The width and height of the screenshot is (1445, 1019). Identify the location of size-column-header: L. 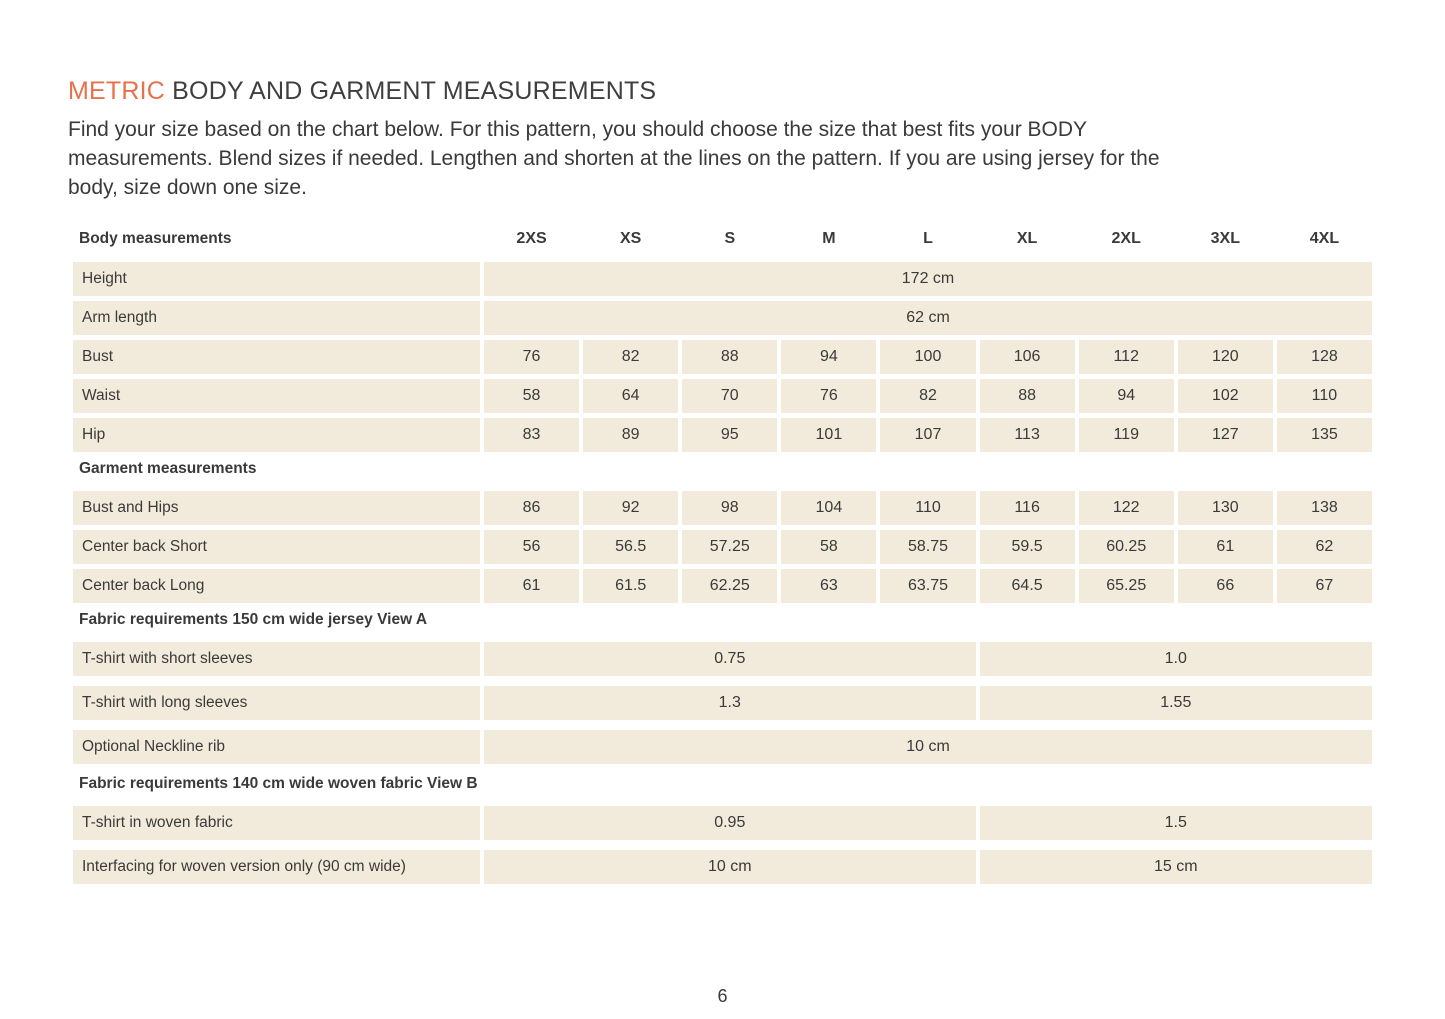
(928, 238).